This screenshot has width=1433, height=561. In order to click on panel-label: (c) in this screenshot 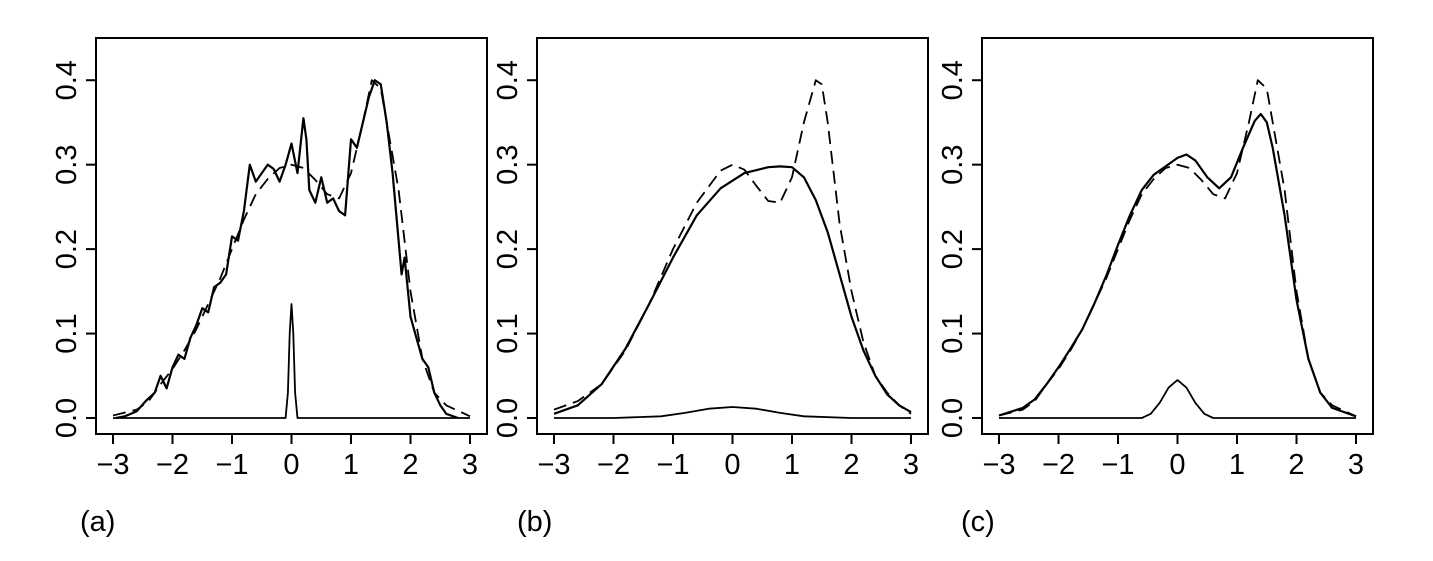, I will do `click(978, 522)`.